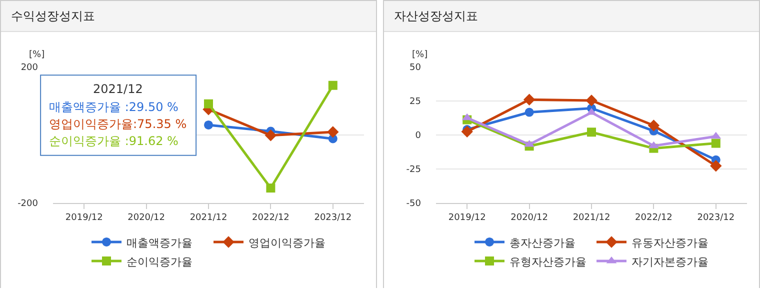 The image size is (760, 290). What do you see at coordinates (670, 261) in the screenshot?
I see `legend-label: 자기자본증가율` at bounding box center [670, 261].